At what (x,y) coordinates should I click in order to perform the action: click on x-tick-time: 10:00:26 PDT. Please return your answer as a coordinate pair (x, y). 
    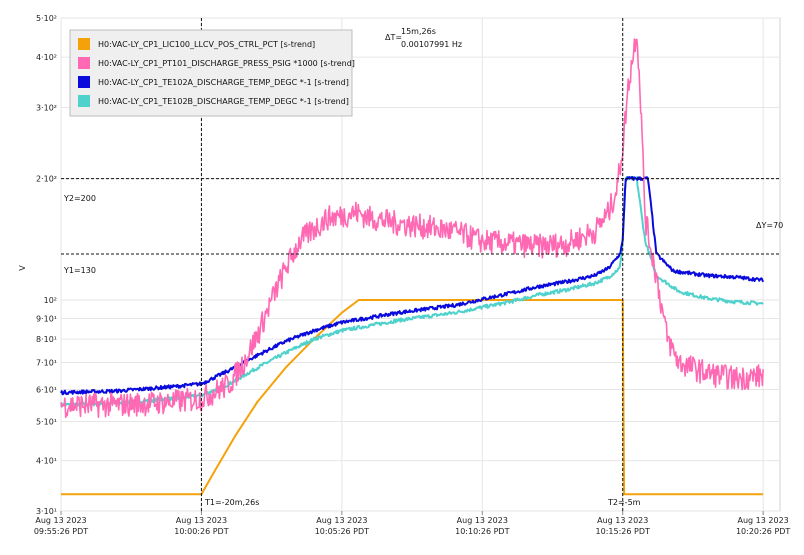
    Looking at the image, I should click on (201, 531).